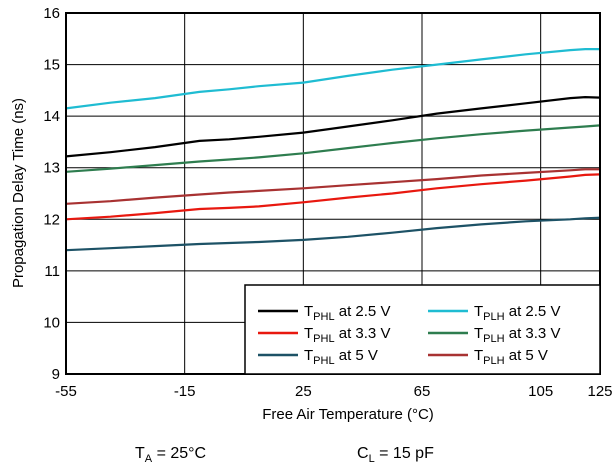 This screenshot has width=616, height=468. I want to click on x-tick-label: 25, so click(303, 391).